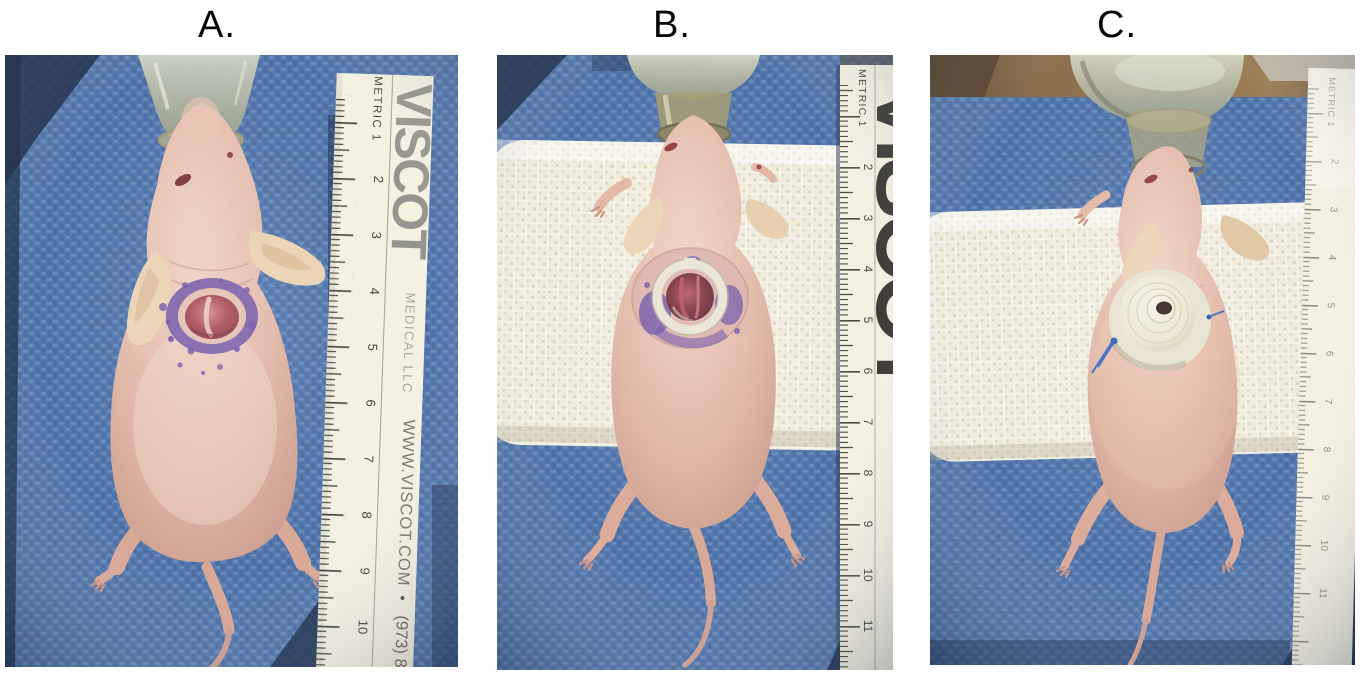  What do you see at coordinates (217, 25) in the screenshot?
I see `panel-label-a: A.` at bounding box center [217, 25].